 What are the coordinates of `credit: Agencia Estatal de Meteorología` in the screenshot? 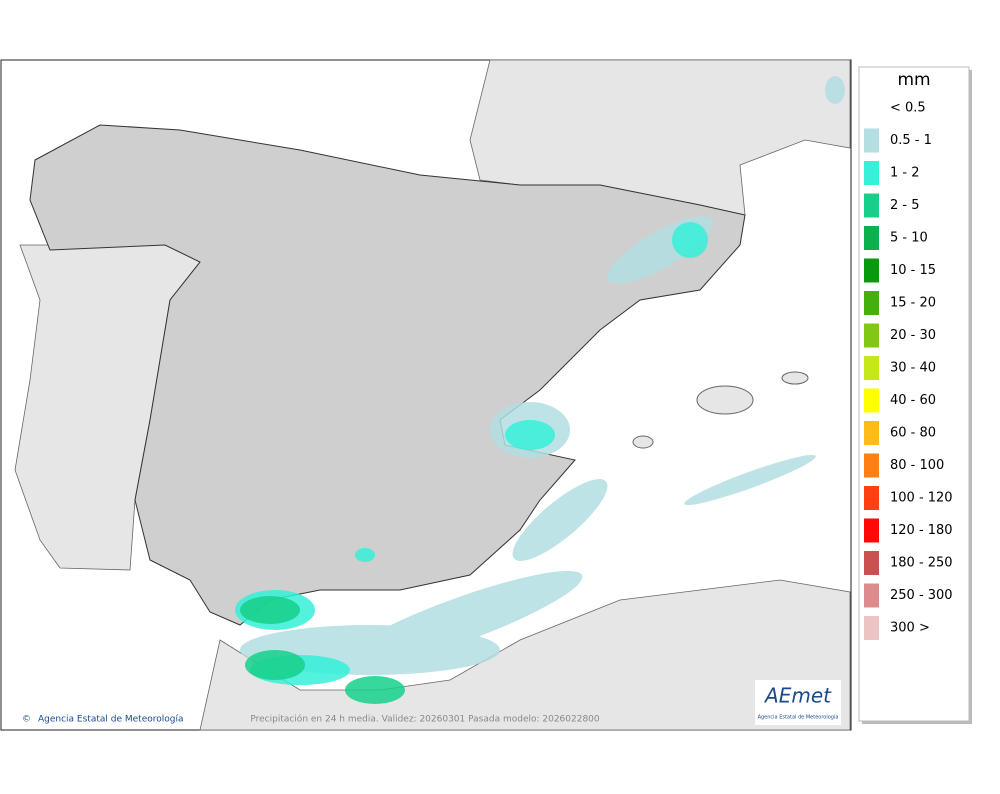 It's located at (111, 720).